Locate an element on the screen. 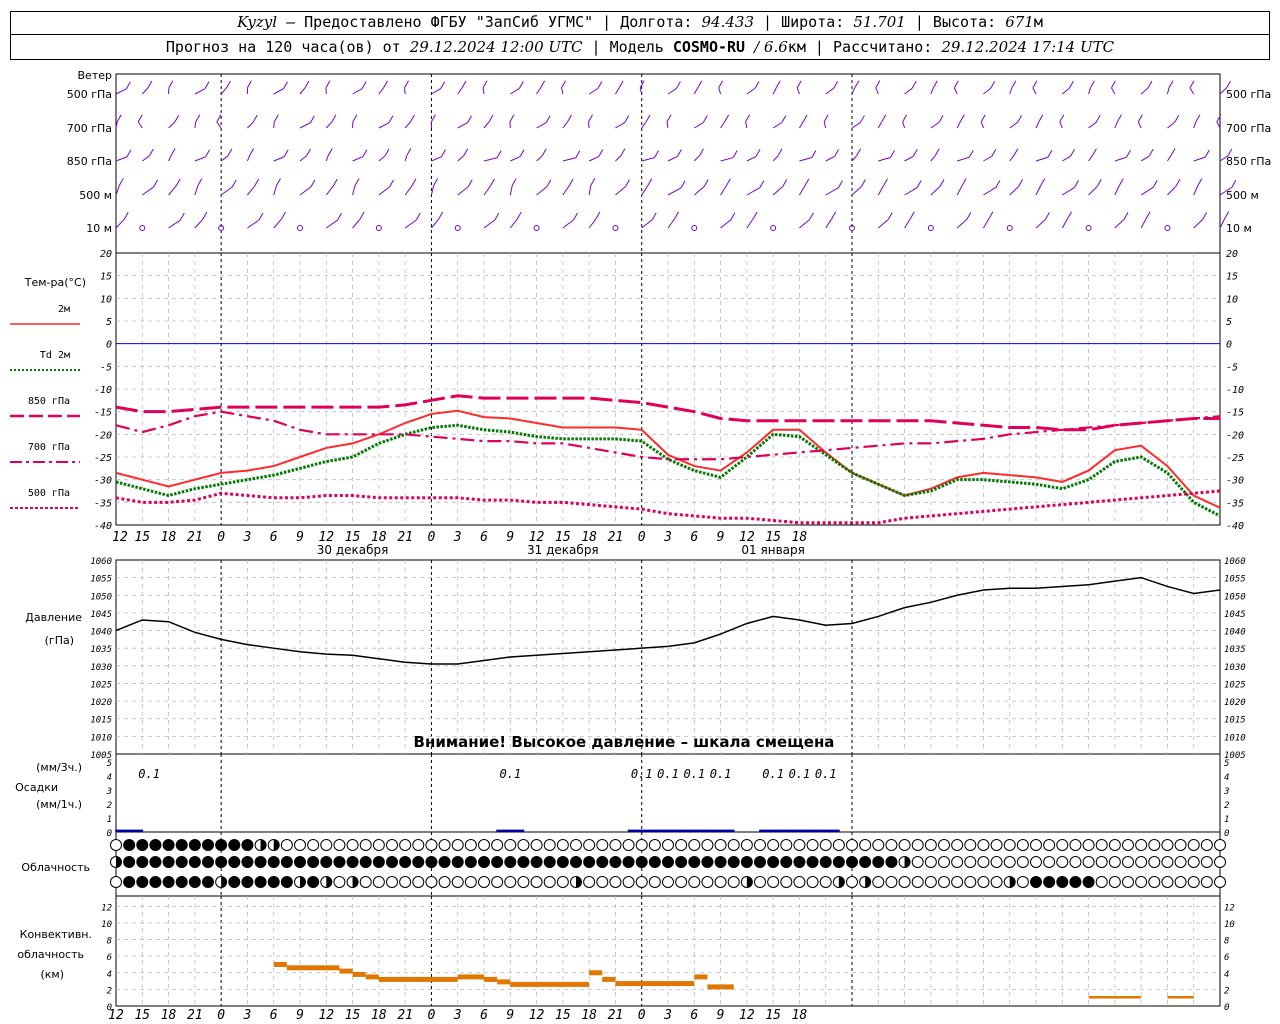 The width and height of the screenshot is (1280, 1024). time-tick-label: 3 is located at coordinates (667, 537).